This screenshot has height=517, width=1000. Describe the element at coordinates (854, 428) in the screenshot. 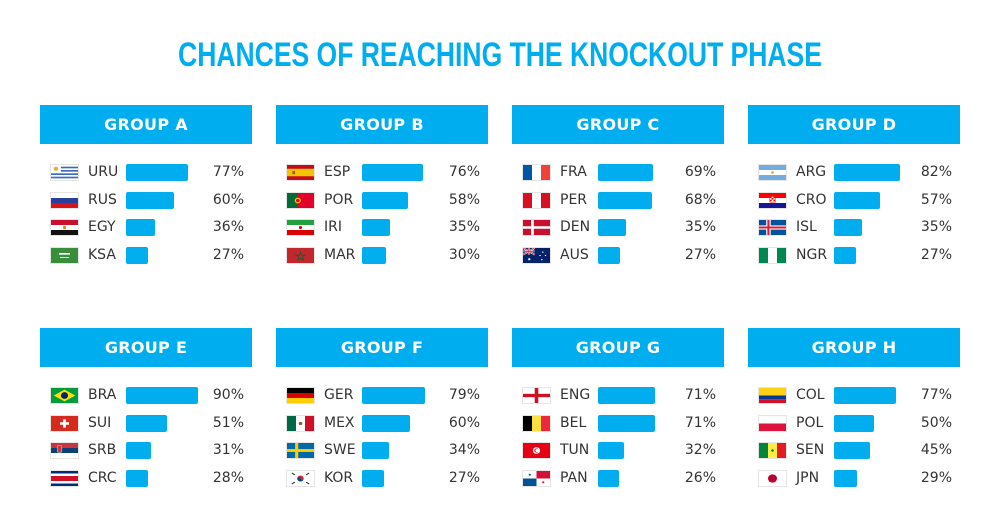

I see `team-row: POL 50%` at that location.